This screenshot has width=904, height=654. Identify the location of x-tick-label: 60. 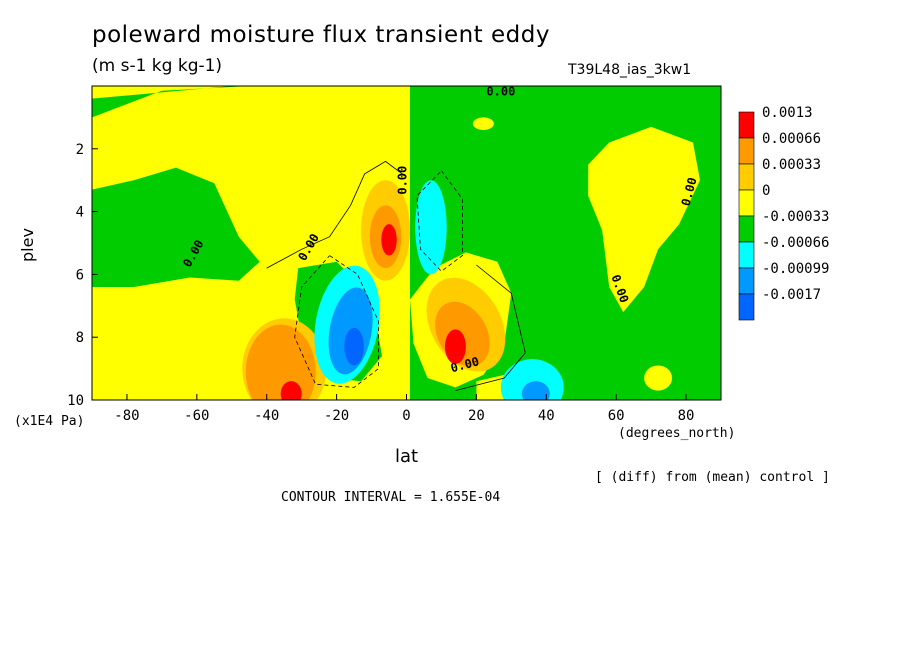
(616, 416).